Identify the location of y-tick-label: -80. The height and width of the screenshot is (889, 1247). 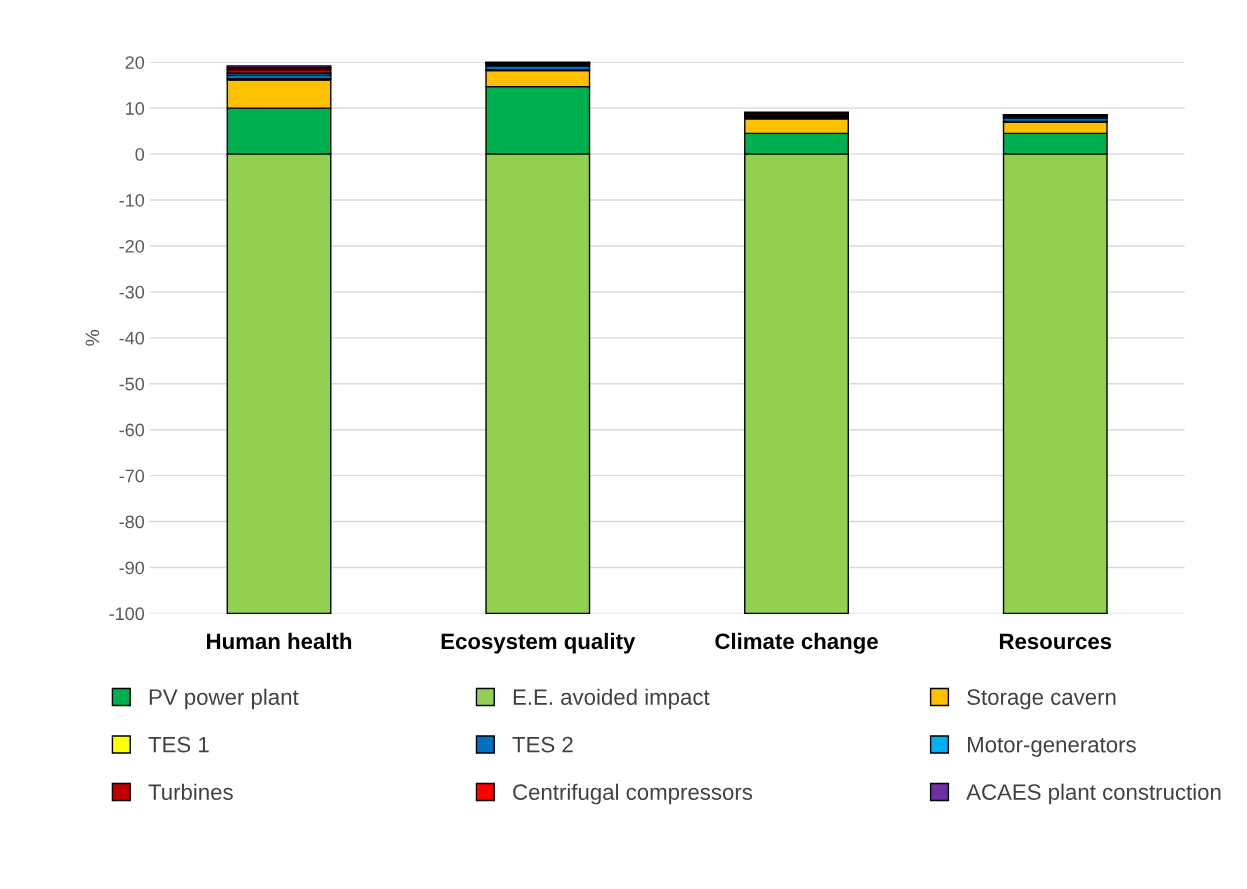
(132, 522).